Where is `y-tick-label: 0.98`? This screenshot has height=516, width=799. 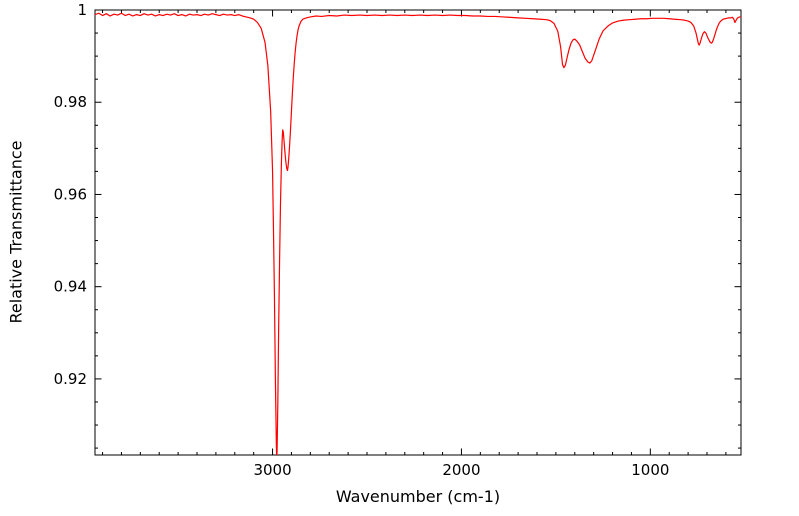
y-tick-label: 0.98 is located at coordinates (70, 102).